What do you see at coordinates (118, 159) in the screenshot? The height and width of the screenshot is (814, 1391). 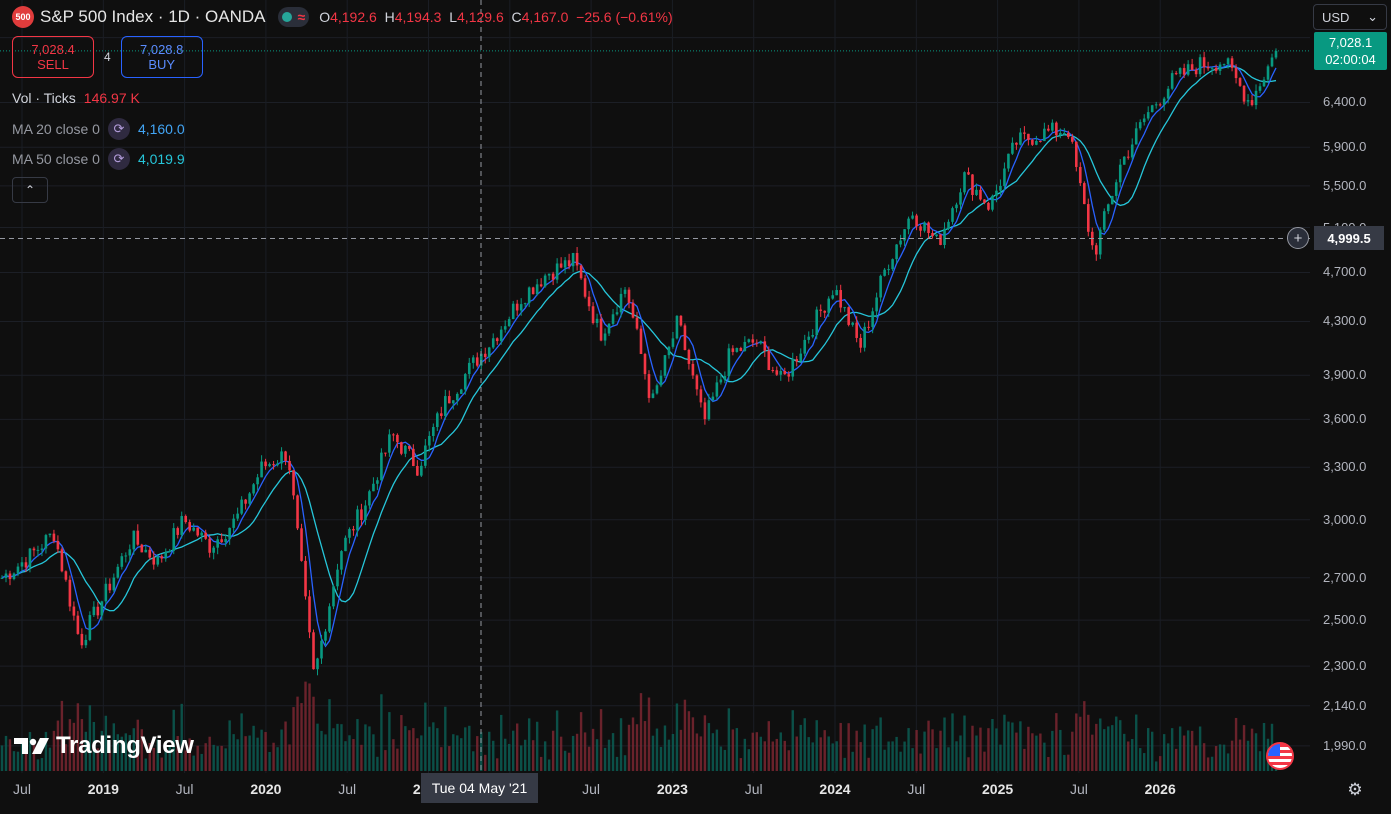 I see `ma50-refresh-icon: ⟳` at bounding box center [118, 159].